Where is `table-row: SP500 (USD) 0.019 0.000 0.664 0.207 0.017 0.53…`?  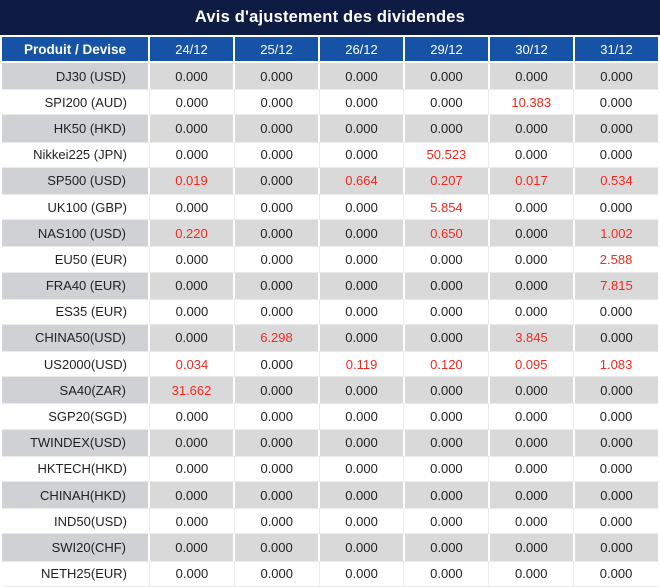
table-row: SP500 (USD) 0.019 0.000 0.664 0.207 0.017 0.53… is located at coordinates (330, 180).